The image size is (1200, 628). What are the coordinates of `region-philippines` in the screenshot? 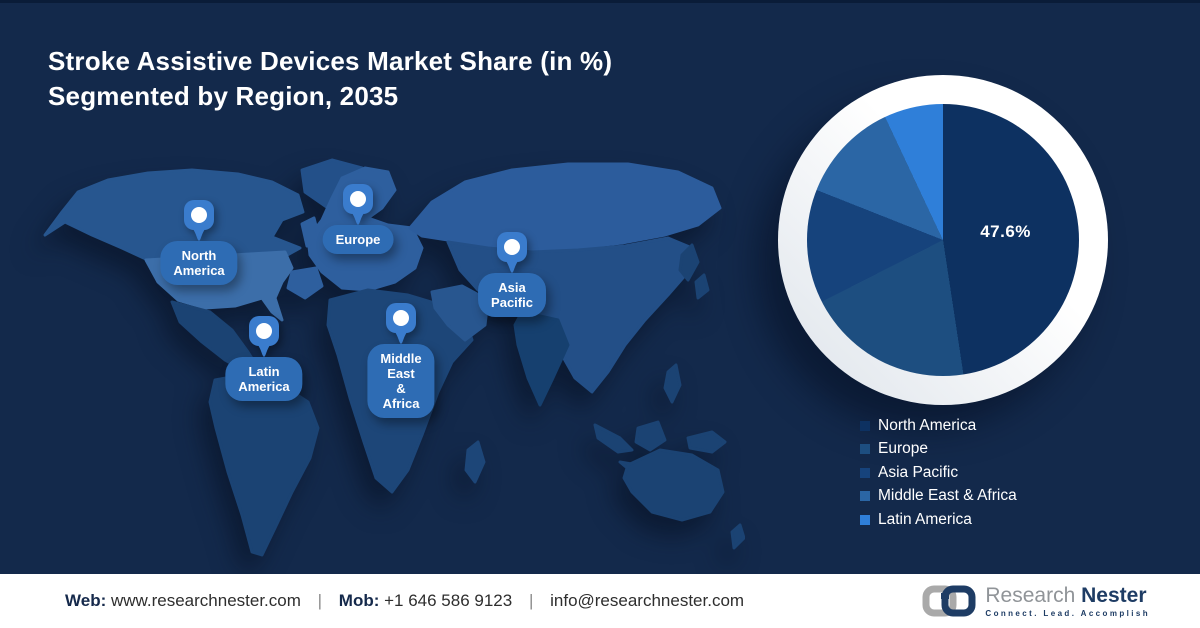 It's located at (672, 383).